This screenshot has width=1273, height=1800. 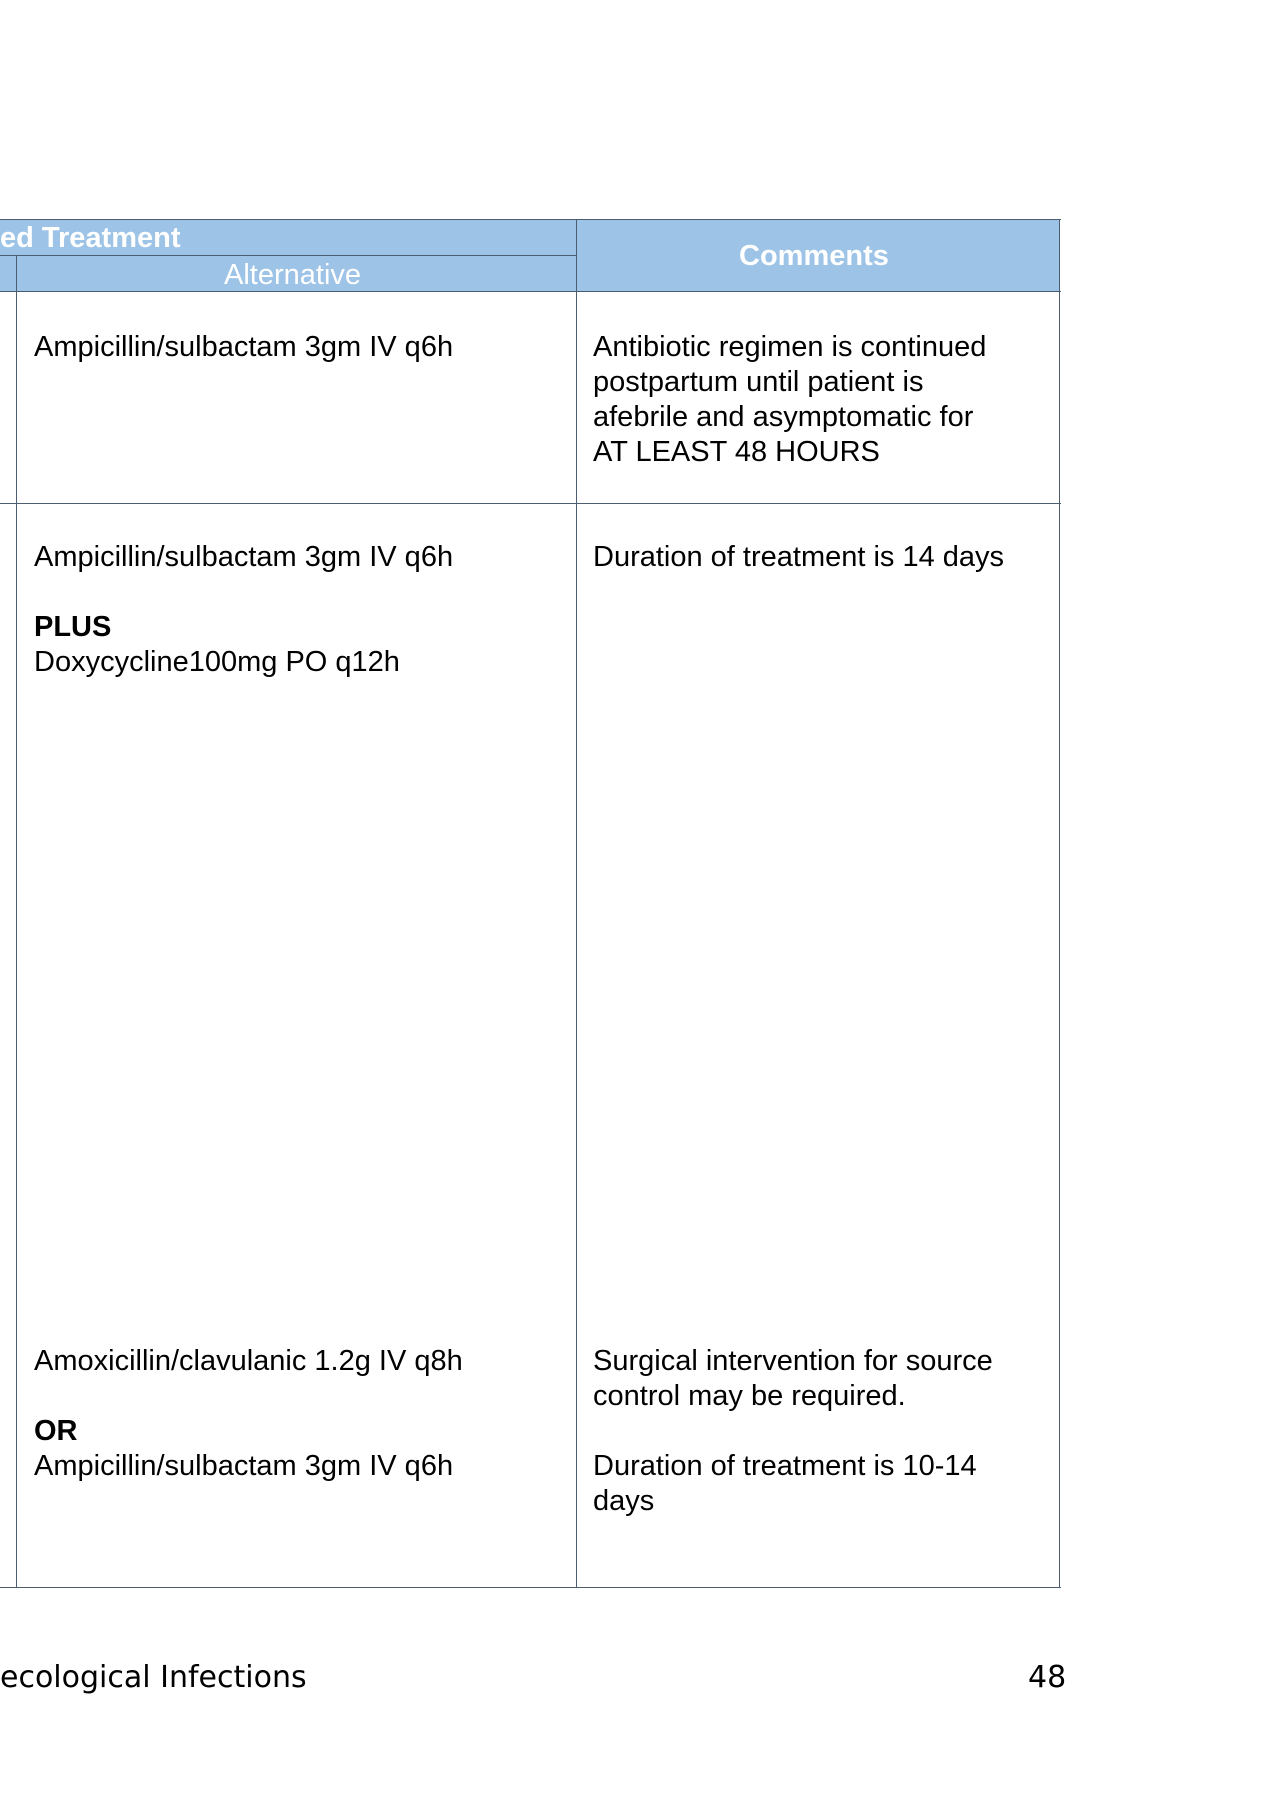 I want to click on table-top-border, so click(x=530, y=219).